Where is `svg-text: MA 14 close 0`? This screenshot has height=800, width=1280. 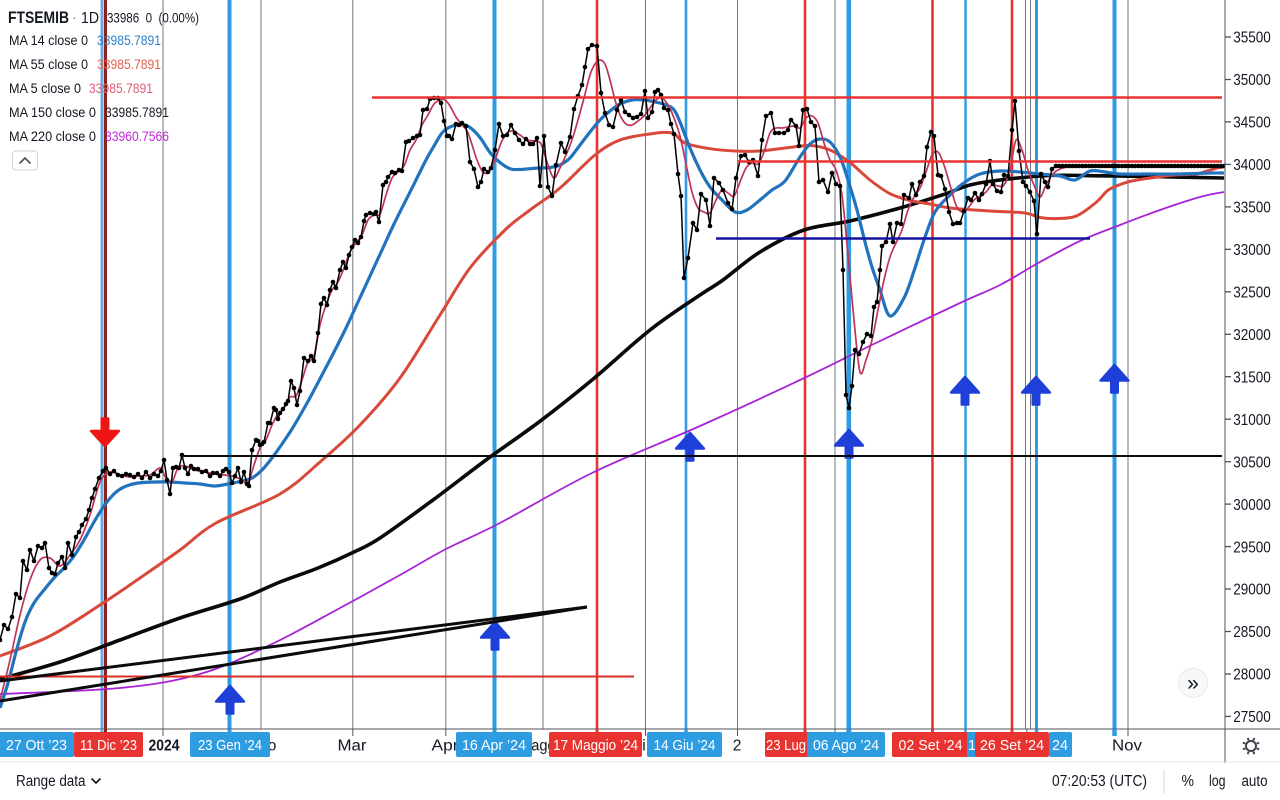 svg-text: MA 14 close 0 is located at coordinates (48, 40).